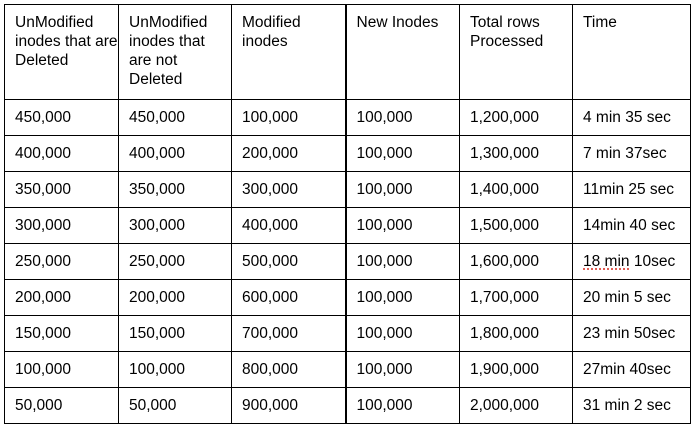 The image size is (694, 429). What do you see at coordinates (631, 117) in the screenshot?
I see `table-cell: 4 min 35 sec` at bounding box center [631, 117].